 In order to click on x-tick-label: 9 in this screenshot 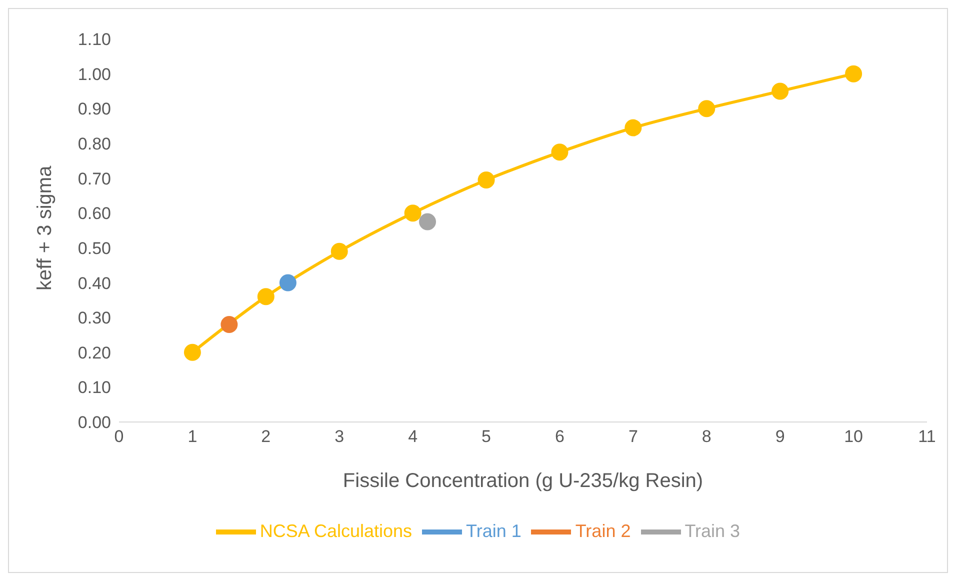, I will do `click(780, 436)`.